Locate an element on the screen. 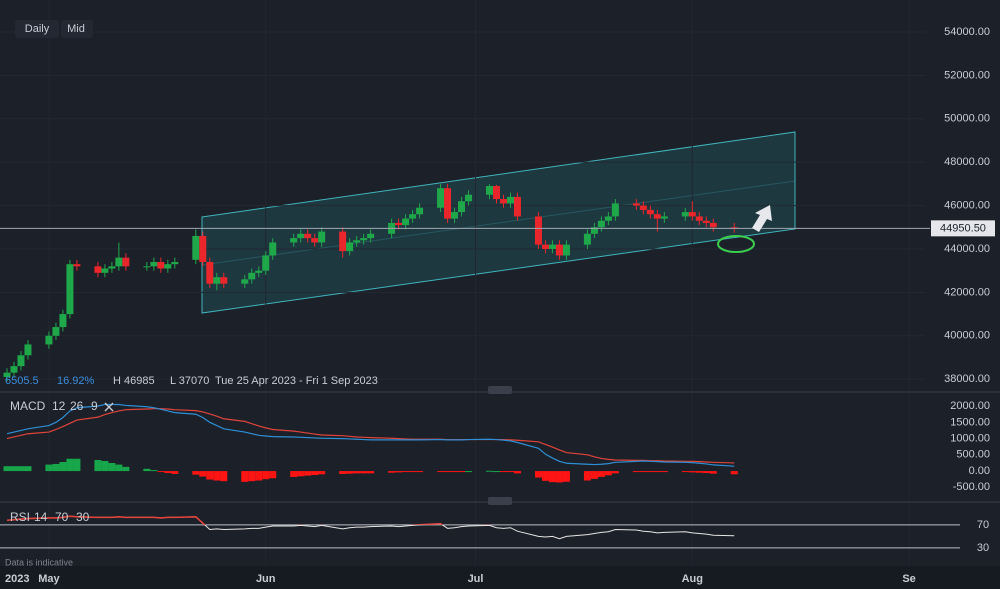  indicator-param: 30 is located at coordinates (83, 517).